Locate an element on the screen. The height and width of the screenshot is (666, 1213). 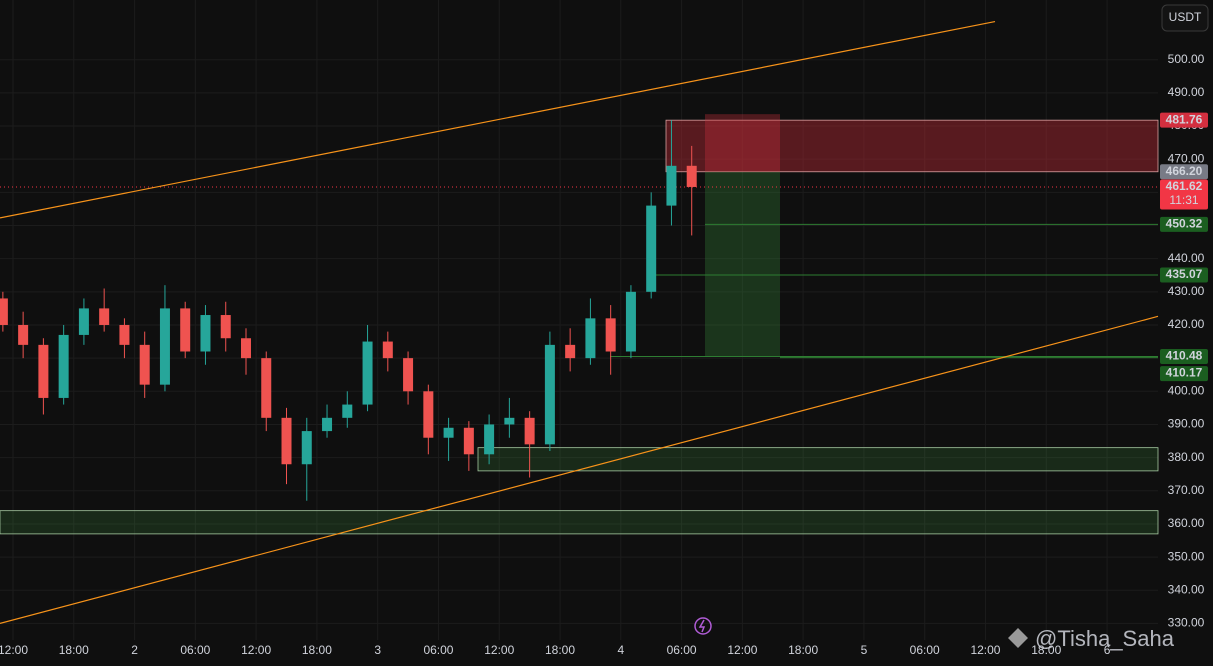
stop-box is located at coordinates (742, 143).